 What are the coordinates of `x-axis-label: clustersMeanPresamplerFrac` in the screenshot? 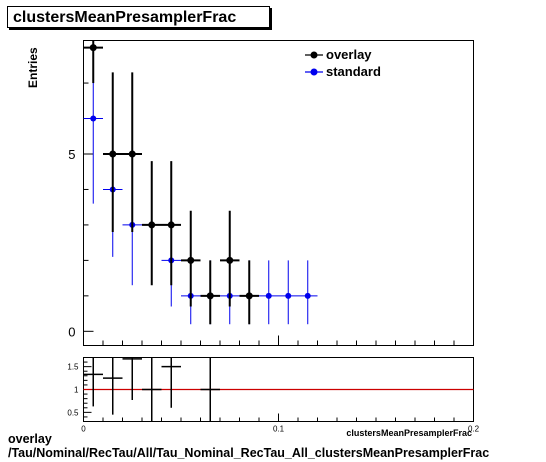 It's located at (409, 433).